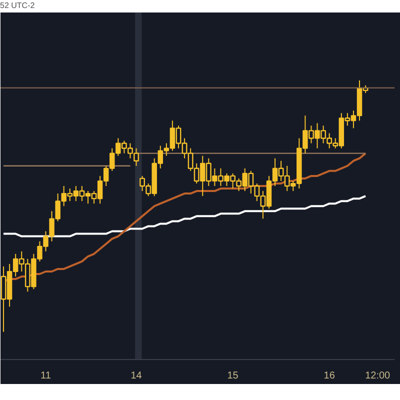  What do you see at coordinates (46, 376) in the screenshot?
I see `x-tick-label: 11` at bounding box center [46, 376].